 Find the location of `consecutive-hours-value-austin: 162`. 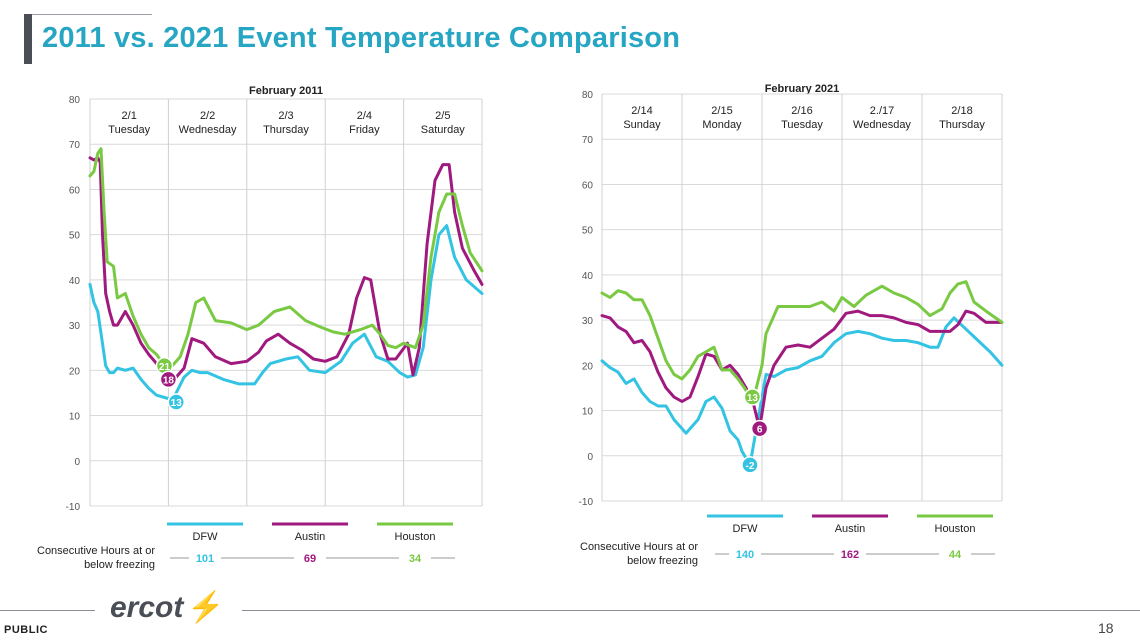

consecutive-hours-value-austin: 162 is located at coordinates (850, 555).